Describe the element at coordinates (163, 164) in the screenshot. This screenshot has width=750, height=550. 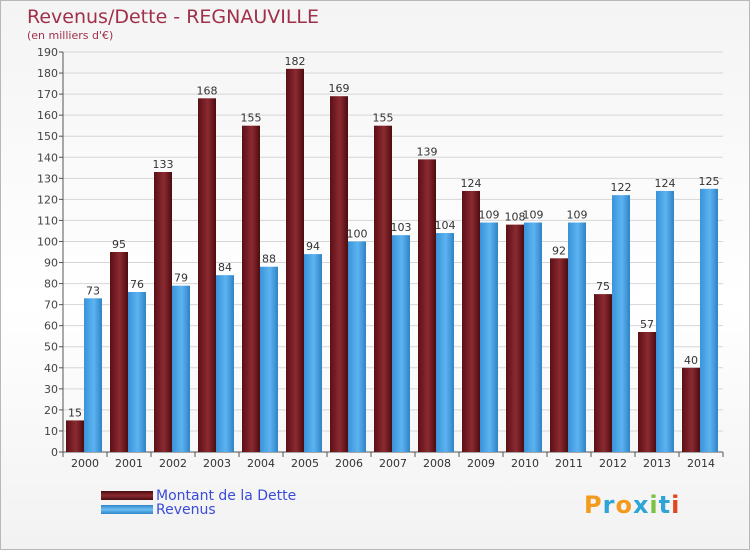
I see `data-label-dette: 133` at that location.